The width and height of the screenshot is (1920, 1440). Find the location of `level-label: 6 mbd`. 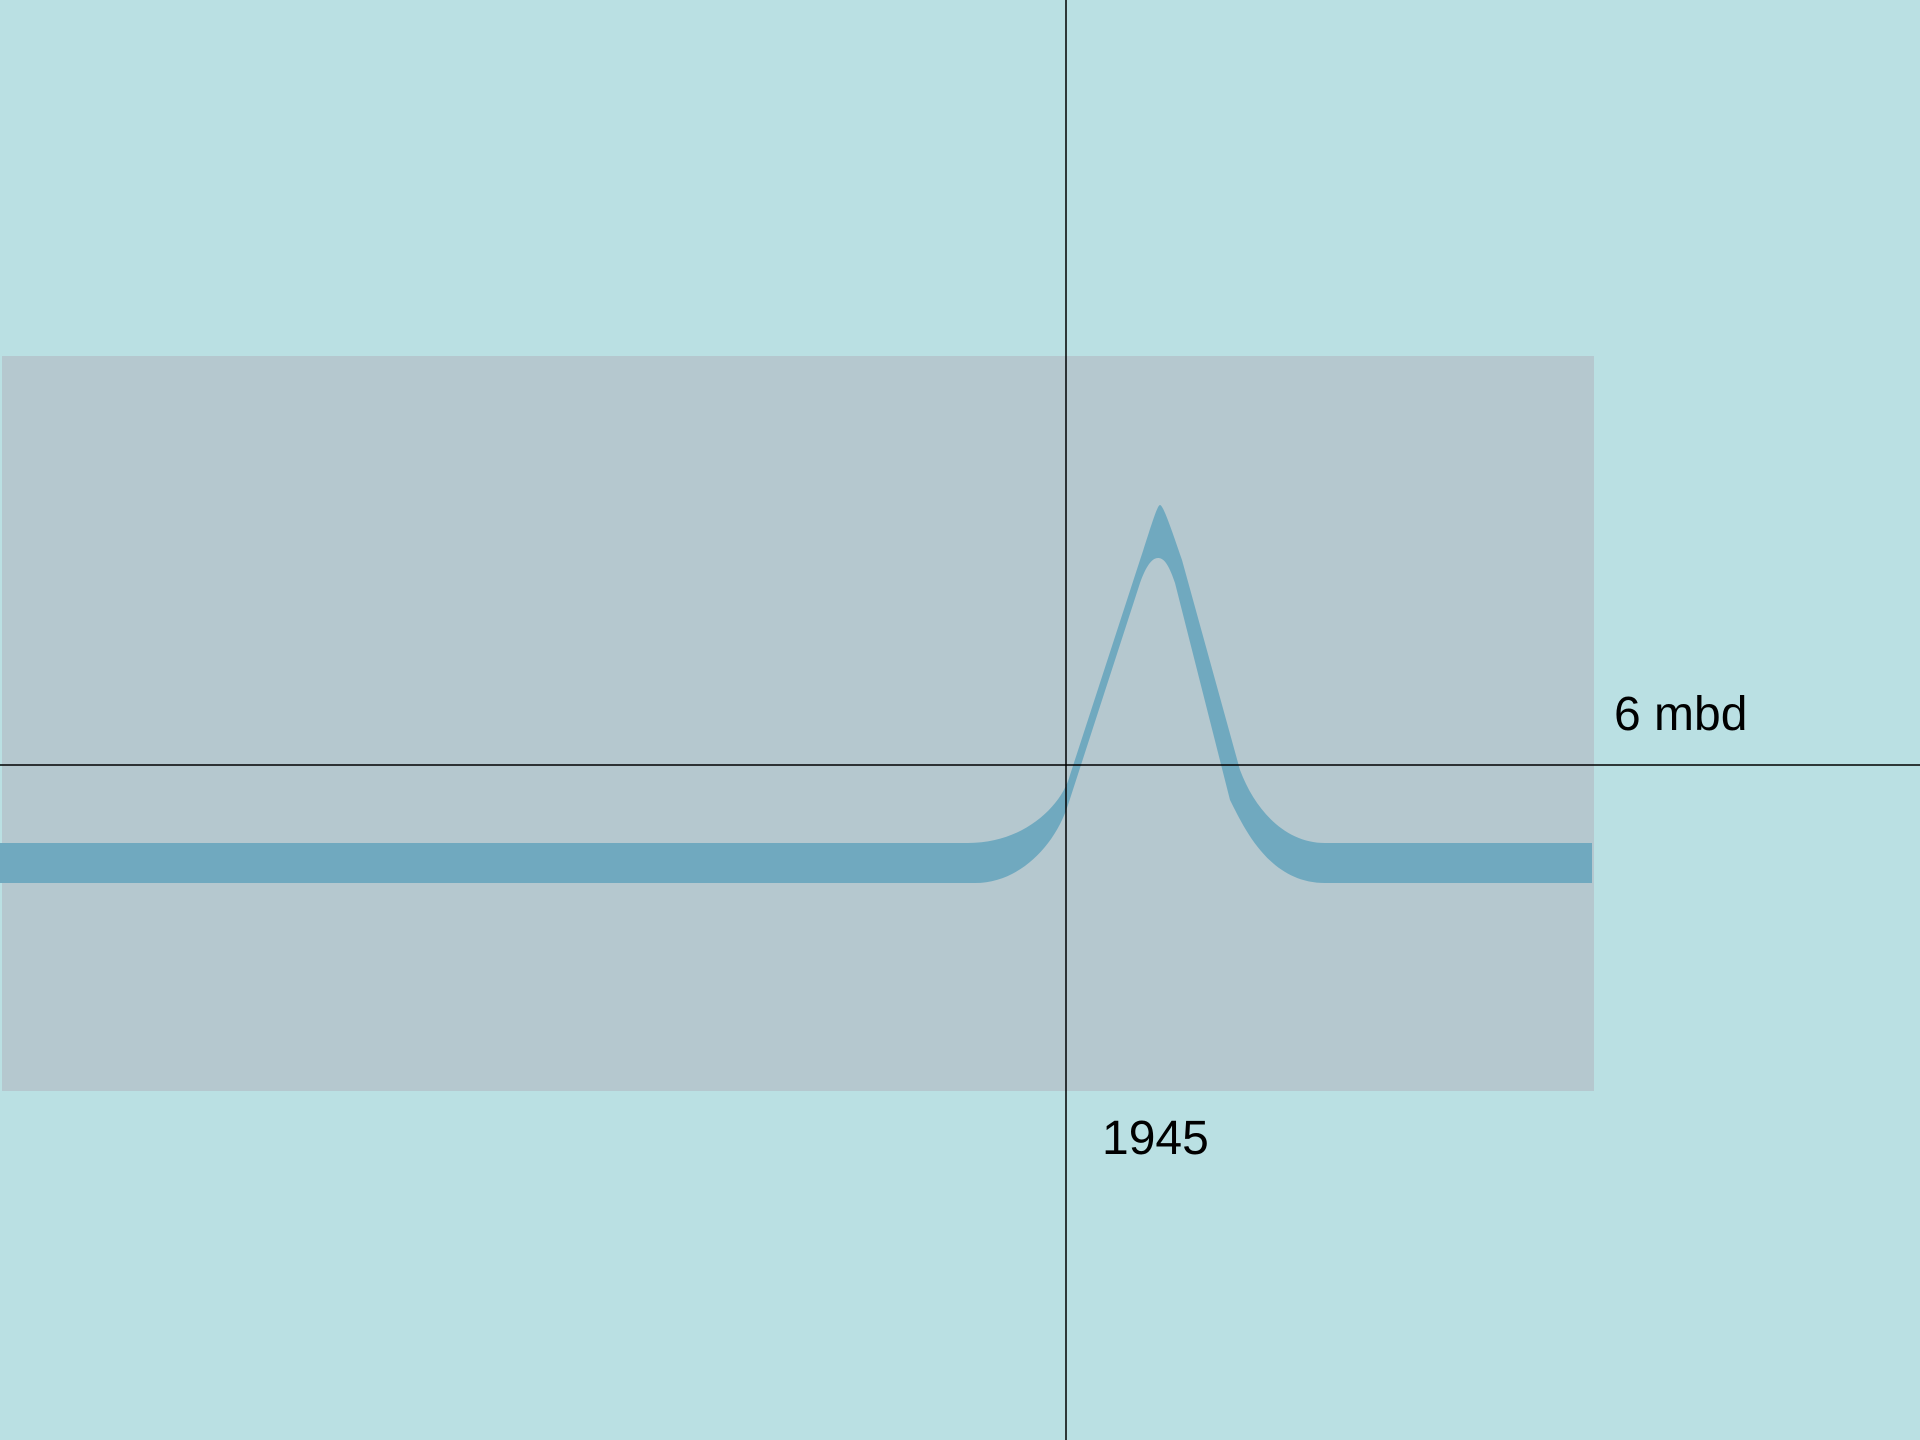

level-label: 6 mbd is located at coordinates (1680, 714).